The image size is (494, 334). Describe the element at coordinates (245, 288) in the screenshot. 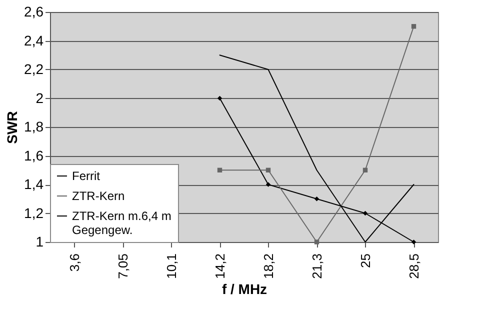

I see `x-axis-title: f / MHz` at that location.